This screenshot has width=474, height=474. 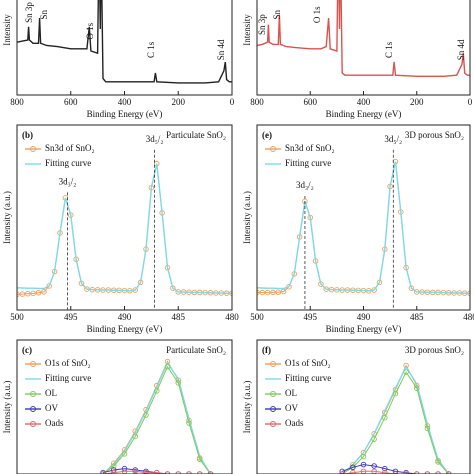 What do you see at coordinates (364, 317) in the screenshot?
I see `x-tick-label: 490` at bounding box center [364, 317].